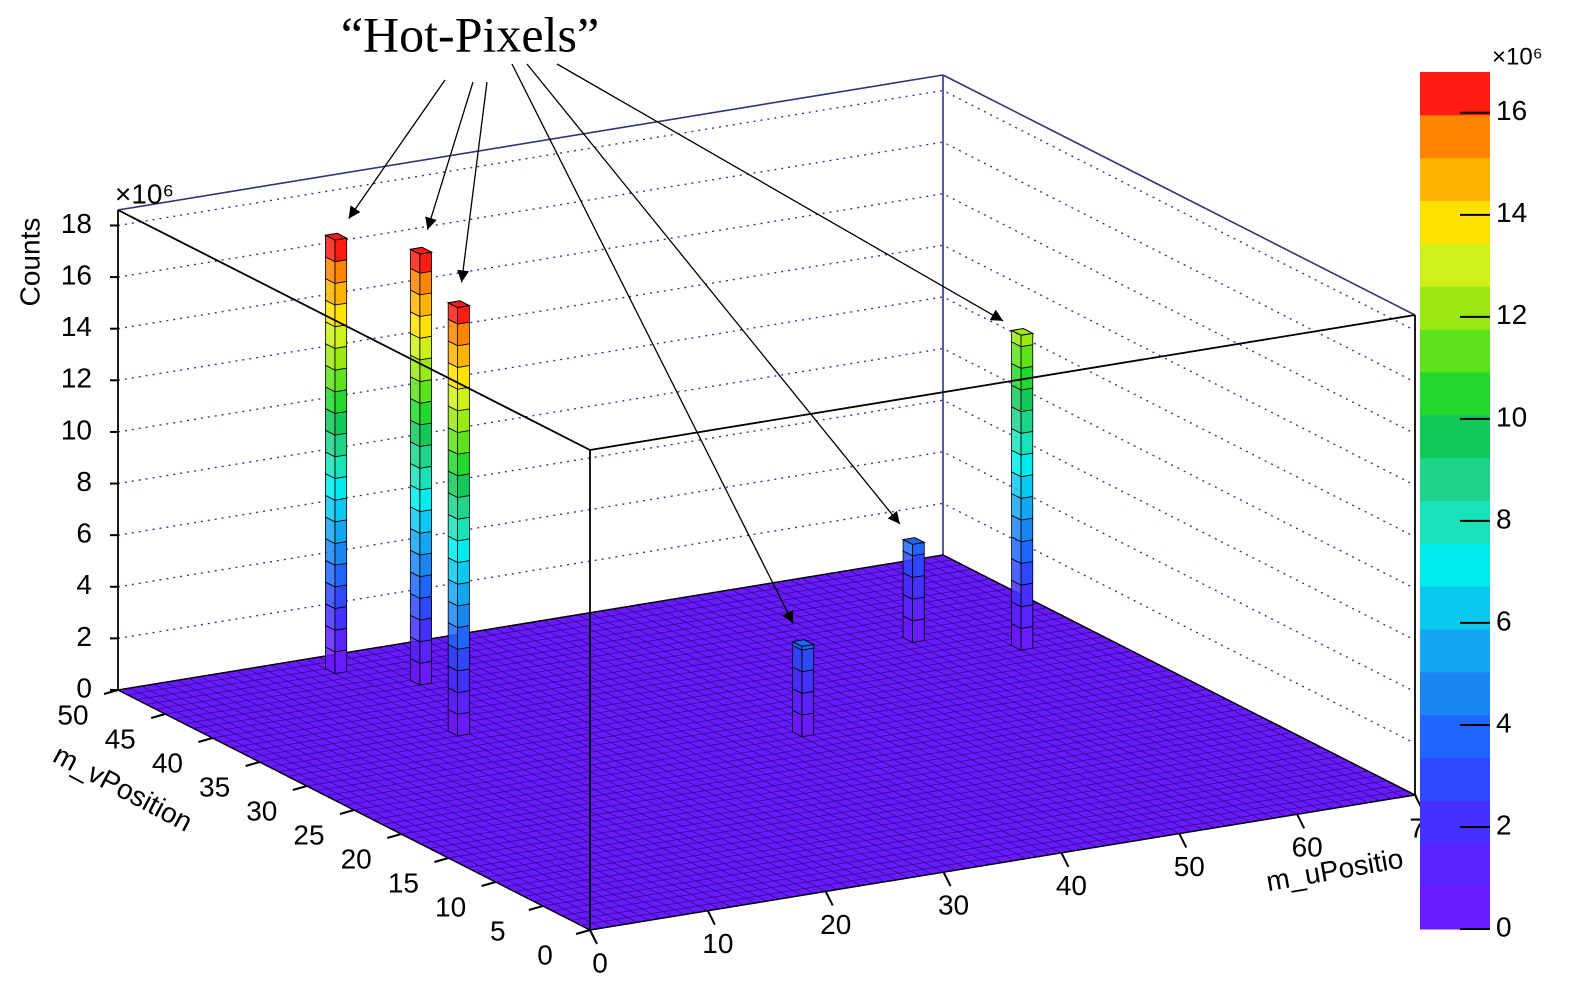 Image resolution: width=1575 pixels, height=984 pixels. What do you see at coordinates (72, 714) in the screenshot?
I see `y-tick-label: 50` at bounding box center [72, 714].